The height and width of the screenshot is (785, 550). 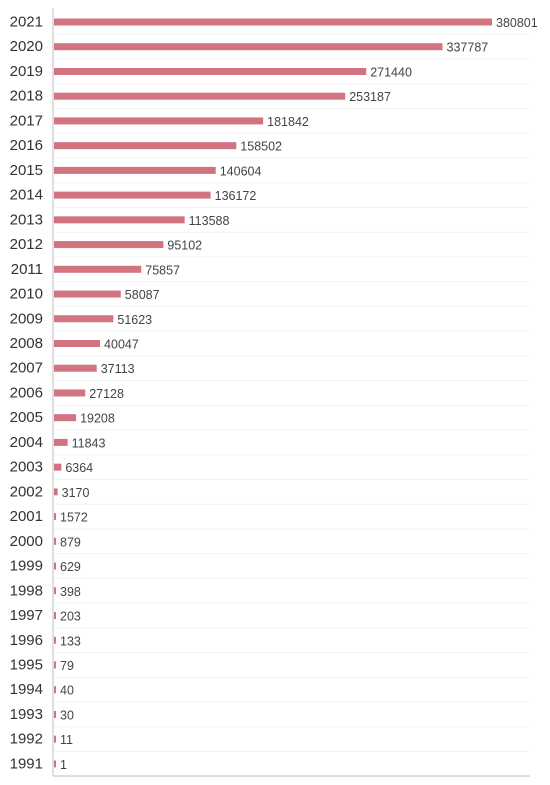 I want to click on data-label-2006: 27128, so click(x=106, y=394).